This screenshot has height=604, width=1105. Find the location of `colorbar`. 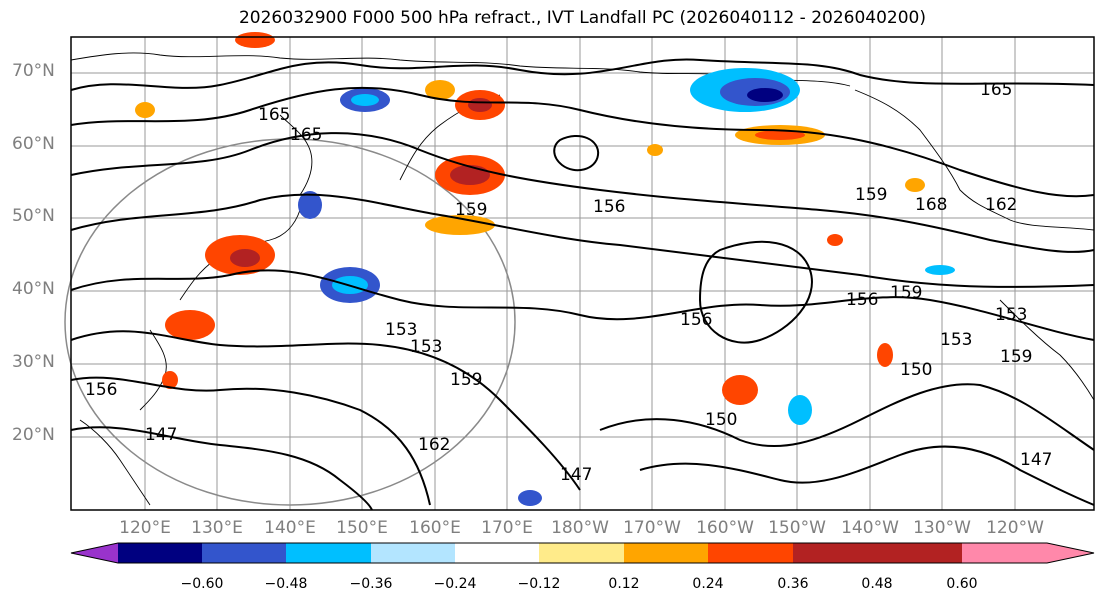

colorbar is located at coordinates (582, 553).